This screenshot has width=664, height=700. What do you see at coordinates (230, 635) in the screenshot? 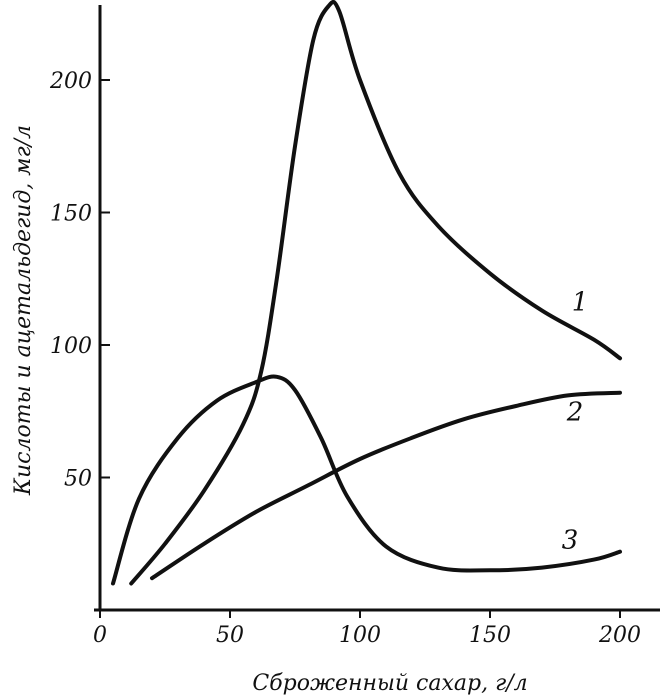
I see `x-tick-label: 50` at bounding box center [230, 635].